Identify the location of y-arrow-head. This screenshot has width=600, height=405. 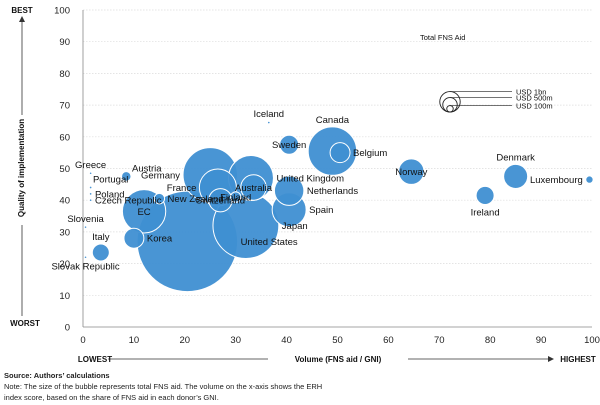
(22, 19).